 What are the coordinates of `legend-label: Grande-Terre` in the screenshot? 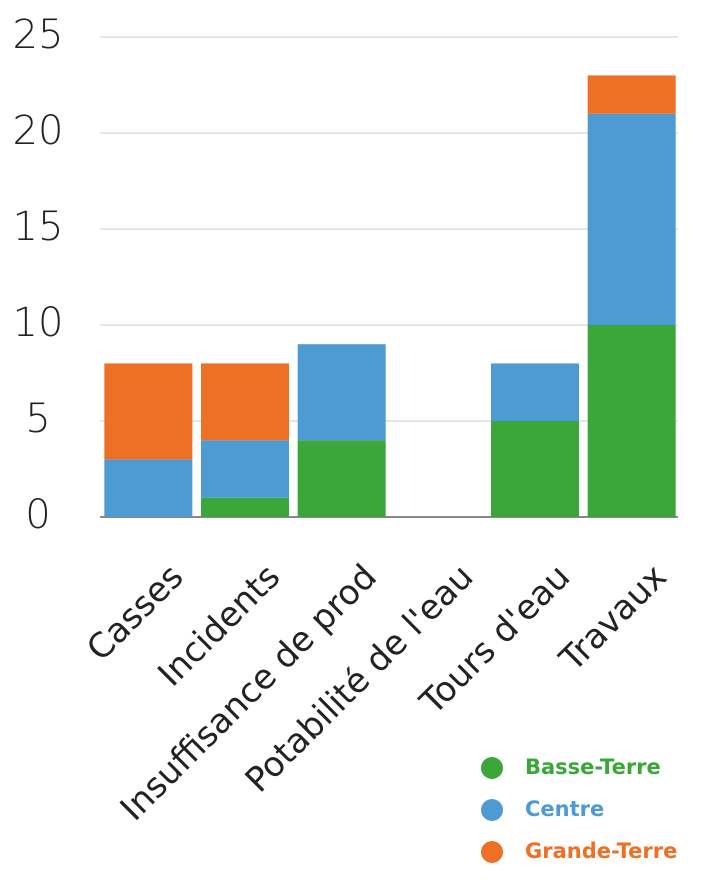 It's located at (601, 851).